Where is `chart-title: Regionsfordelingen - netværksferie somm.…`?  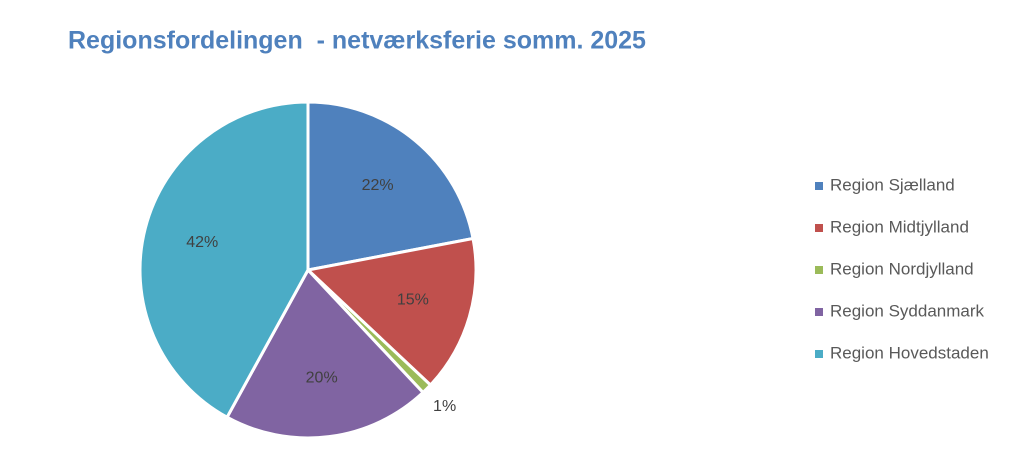
chart-title: Regionsfordelingen - netværksferie somm.… is located at coordinates (357, 41).